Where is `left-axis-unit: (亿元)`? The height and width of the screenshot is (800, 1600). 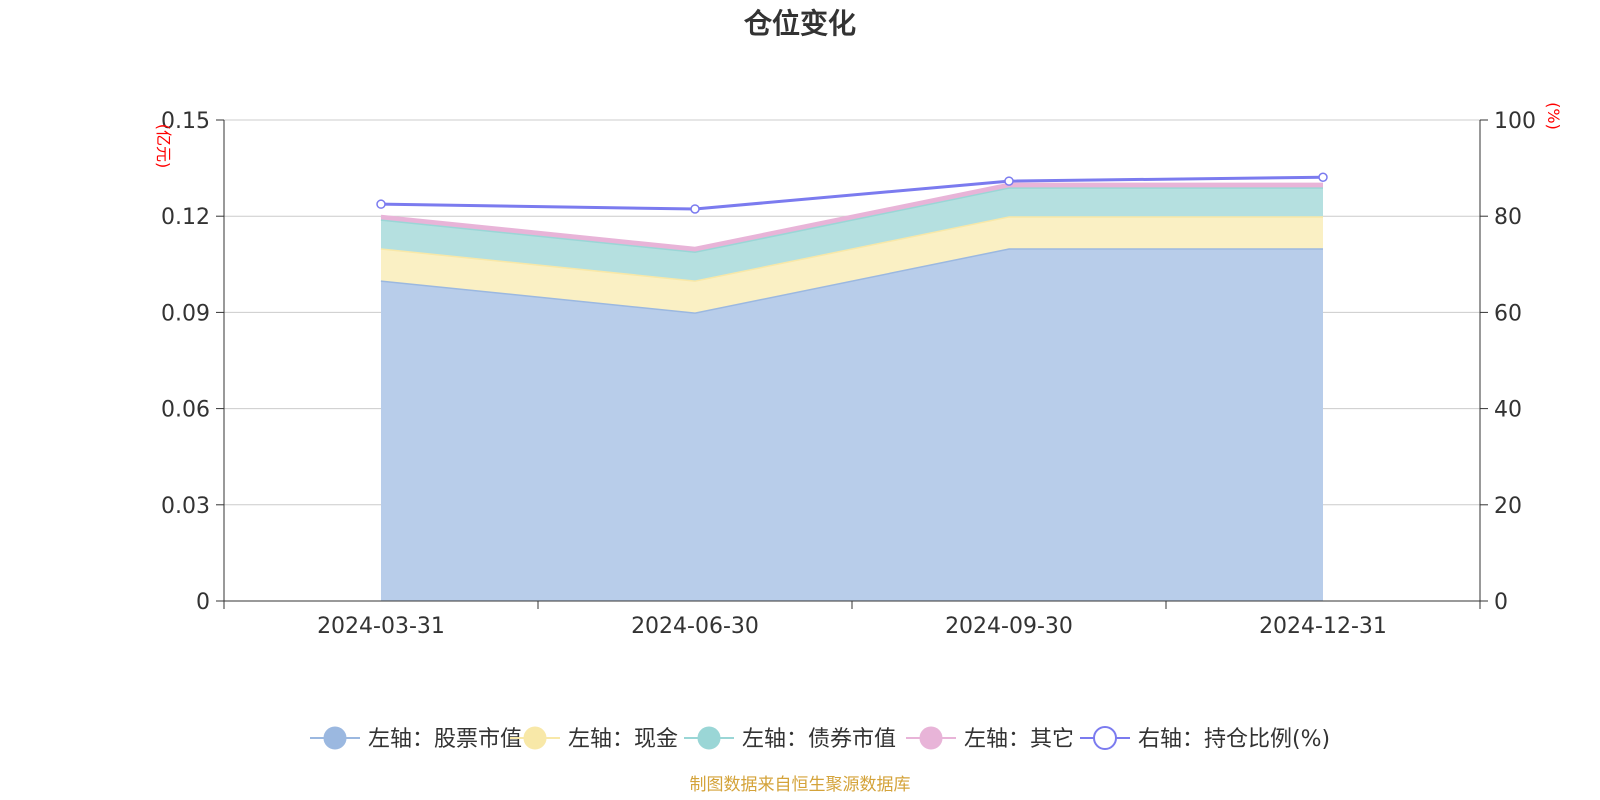
left-axis-unit: (亿元) is located at coordinates (163, 146).